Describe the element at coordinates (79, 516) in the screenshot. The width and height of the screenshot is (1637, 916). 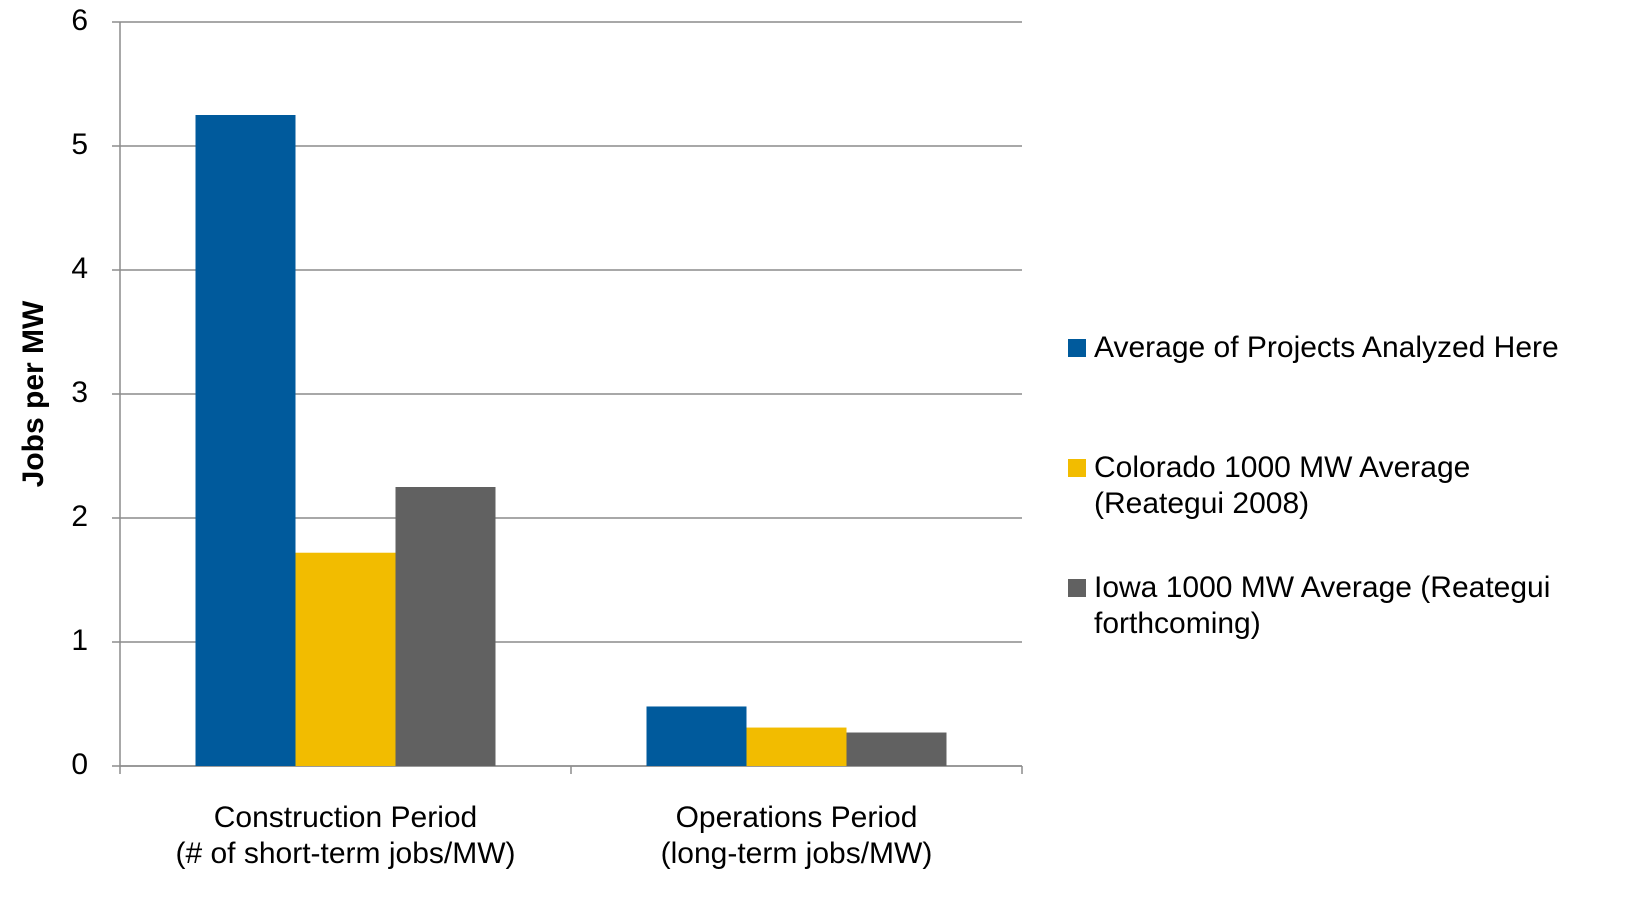
I see `y-tick-label: 2` at that location.